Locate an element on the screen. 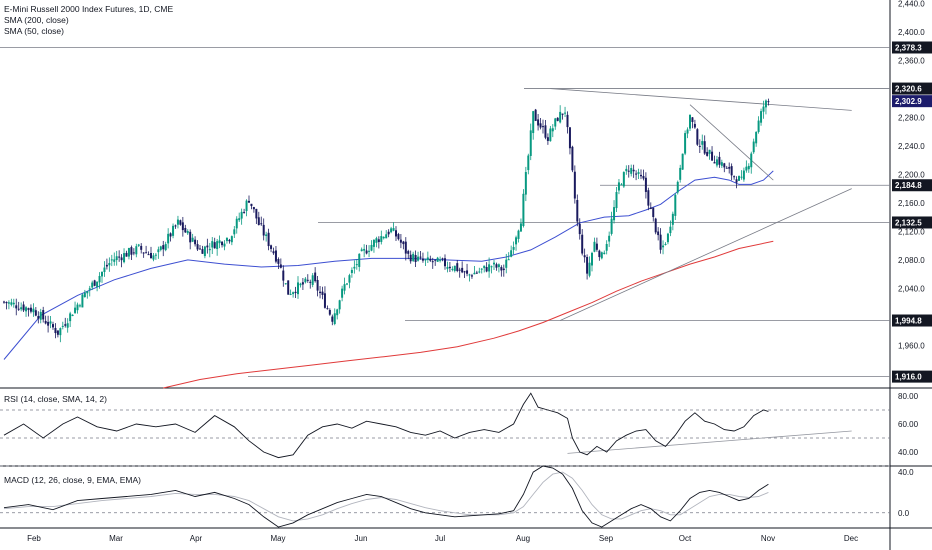 This screenshot has height=550, width=932. level-label: 1,916.0 is located at coordinates (908, 377).